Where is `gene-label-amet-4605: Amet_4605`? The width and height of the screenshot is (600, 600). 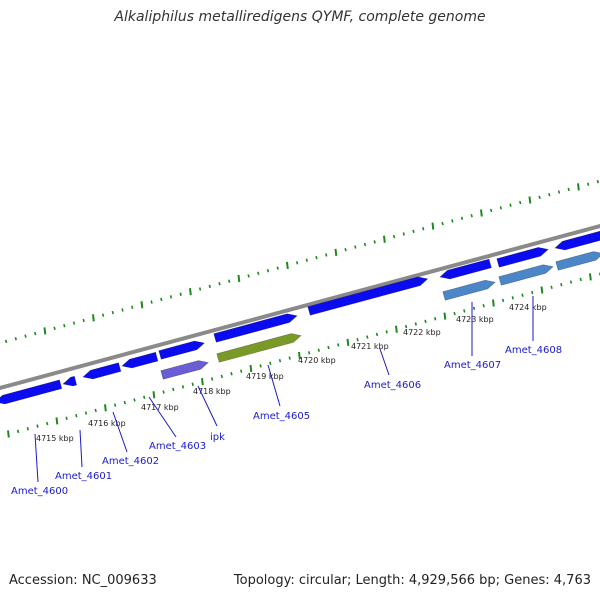 gene-label-amet-4605: Amet_4605 is located at coordinates (281, 416).